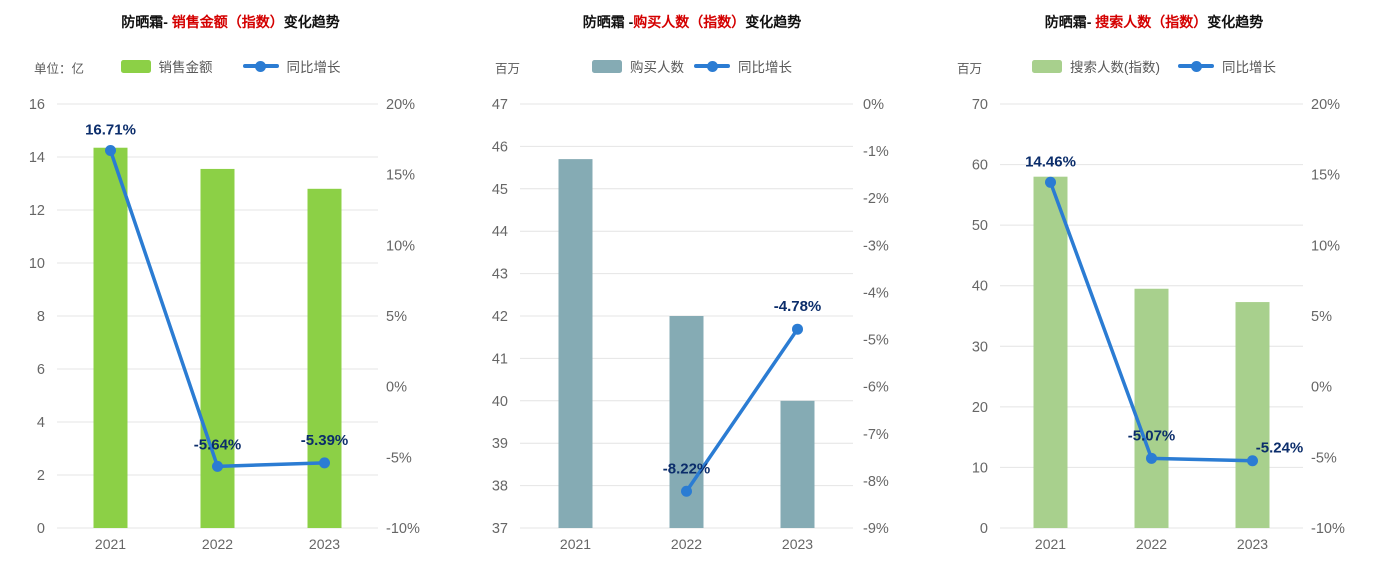  I want to click on legend-item-bar-series: 搜索人数(指数), so click(1096, 66).